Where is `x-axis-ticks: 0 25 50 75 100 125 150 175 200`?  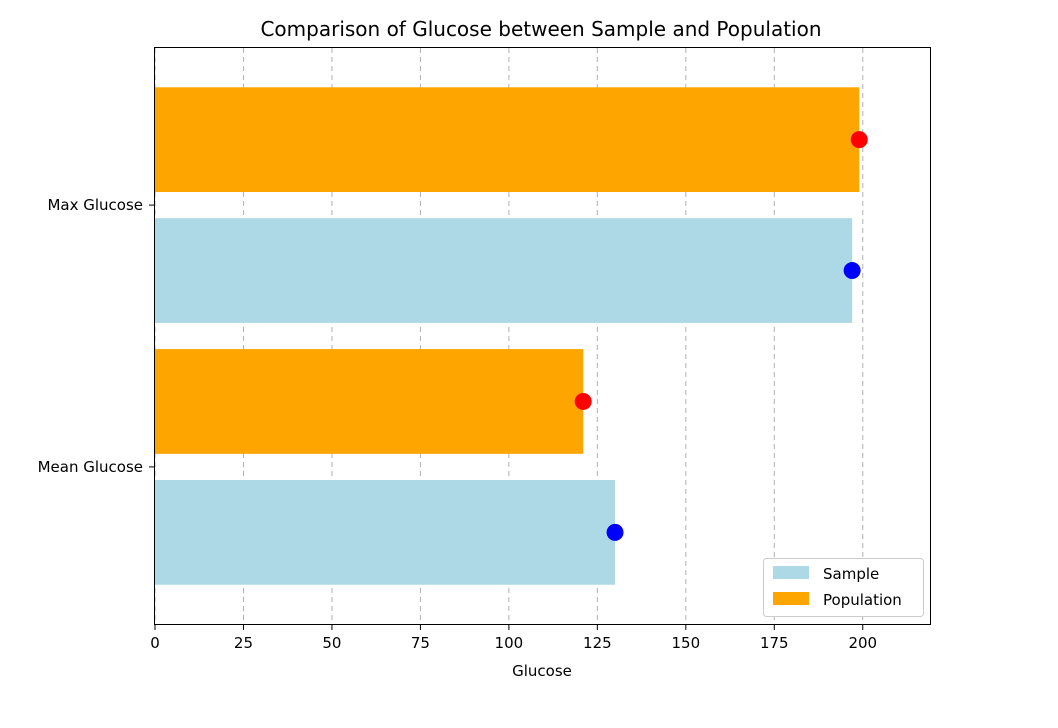 x-axis-ticks: 0 25 50 75 100 125 150 175 200 is located at coordinates (513, 638).